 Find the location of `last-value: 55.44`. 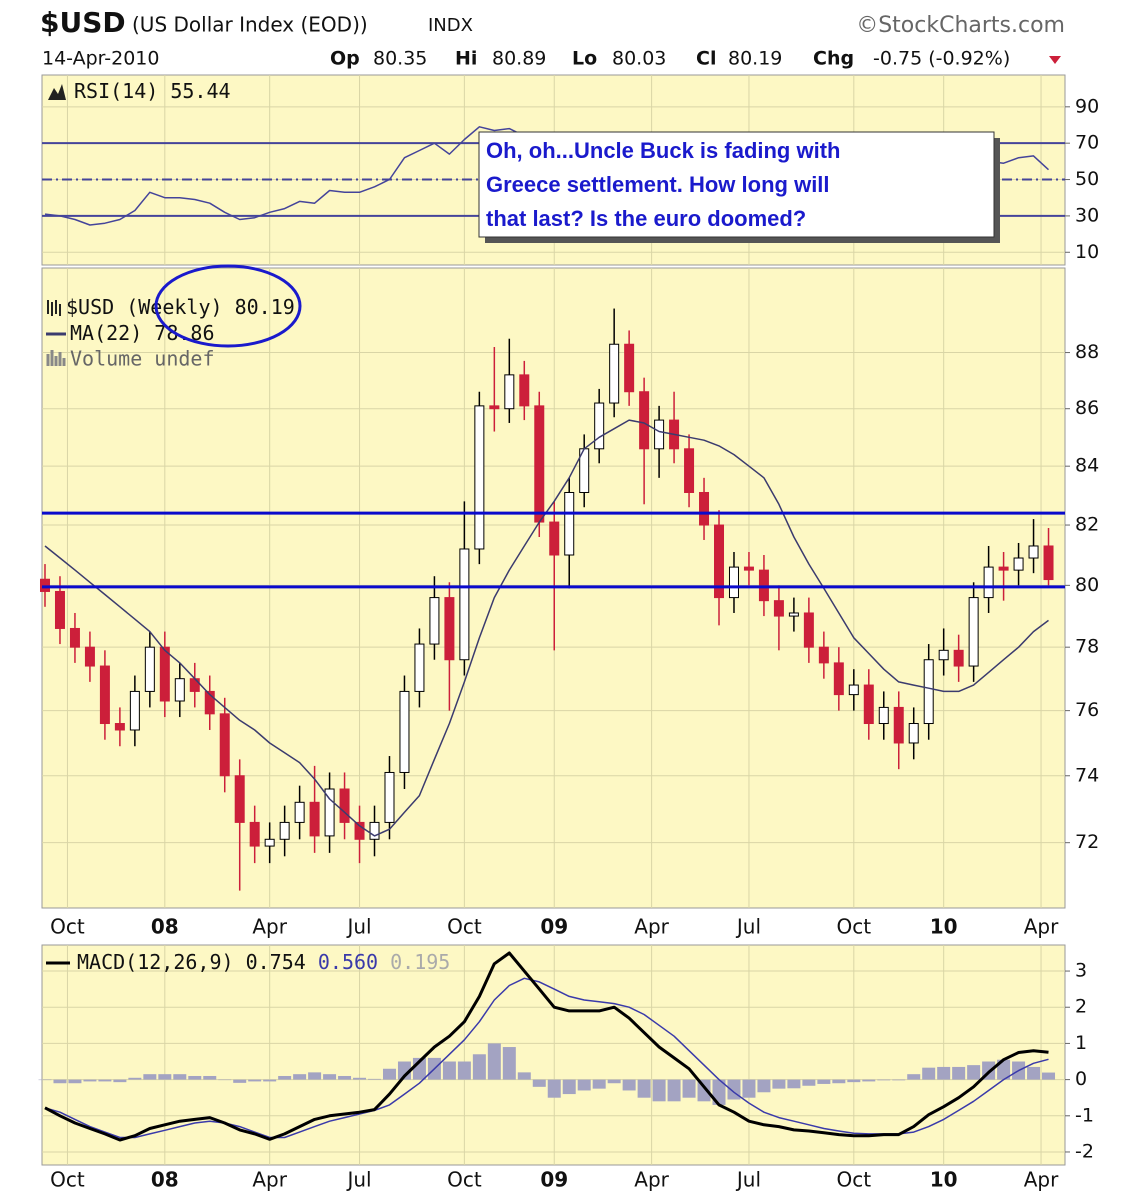

last-value: 55.44 is located at coordinates (200, 91).